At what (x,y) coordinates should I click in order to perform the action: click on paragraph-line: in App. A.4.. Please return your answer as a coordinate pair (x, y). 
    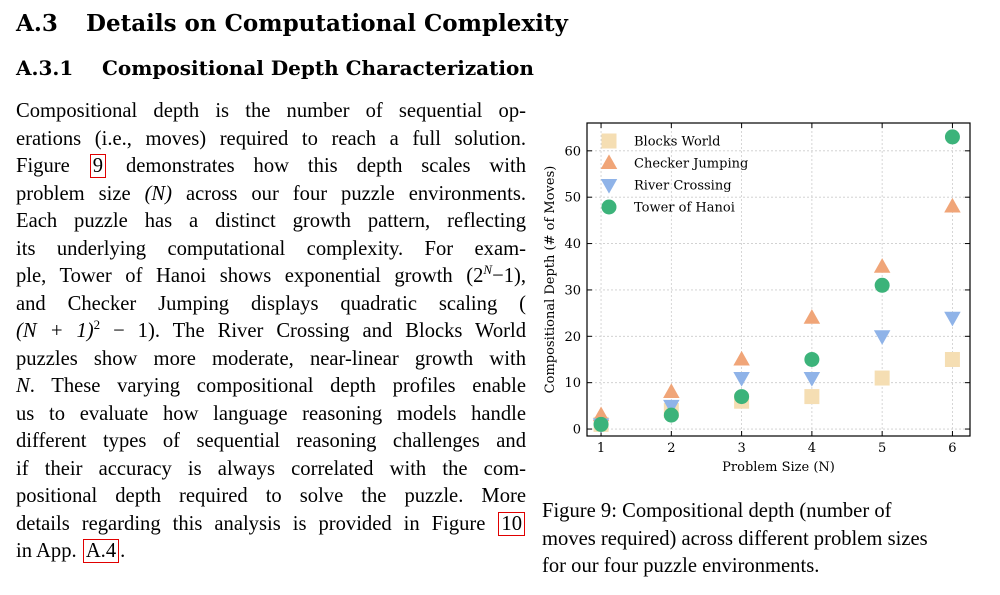
    Looking at the image, I should click on (271, 552).